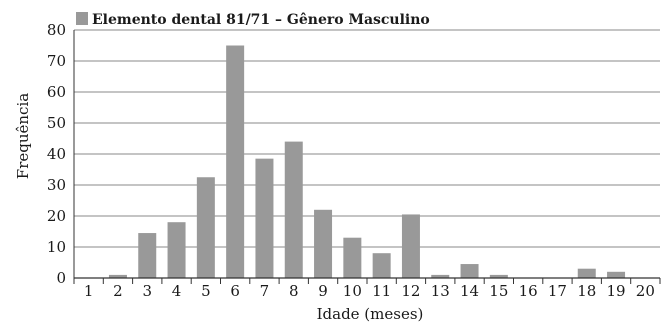  Describe the element at coordinates (61, 278) in the screenshot. I see `y-tick-label: 0` at that location.